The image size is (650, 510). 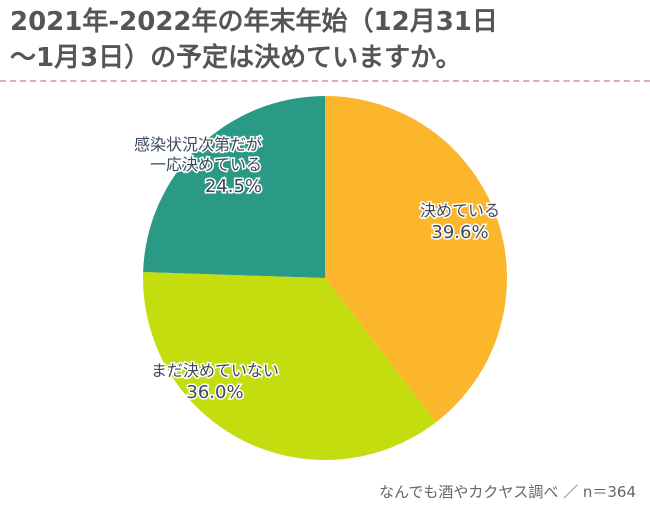 What do you see at coordinates (460, 210) in the screenshot?
I see `pie-label-0-line-0: 決めている` at bounding box center [460, 210].